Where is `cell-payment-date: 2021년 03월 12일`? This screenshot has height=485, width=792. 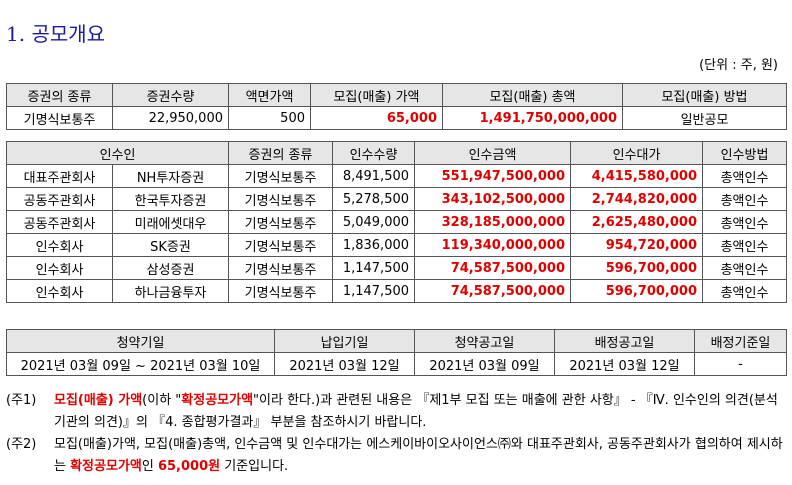
cell-payment-date: 2021년 03월 12일 is located at coordinates (344, 364).